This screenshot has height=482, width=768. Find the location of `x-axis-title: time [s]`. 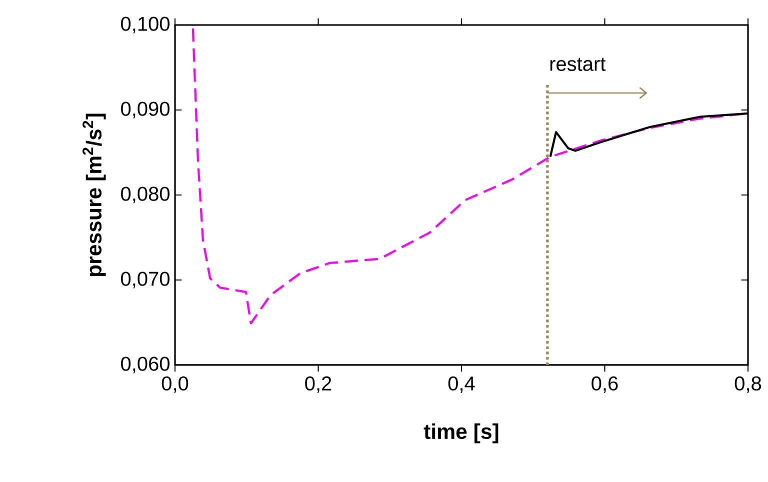

x-axis-title: time [s] is located at coordinates (461, 433).